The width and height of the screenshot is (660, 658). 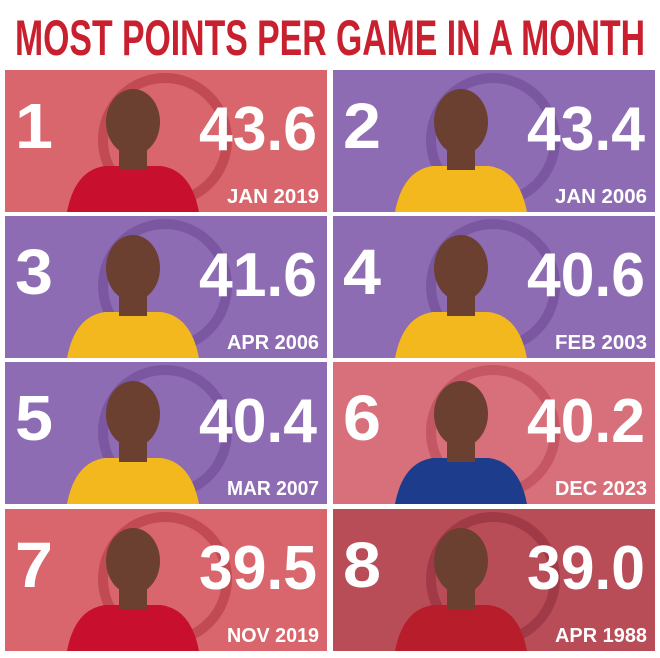 I want to click on points-per-game: 39.5, so click(x=258, y=568).